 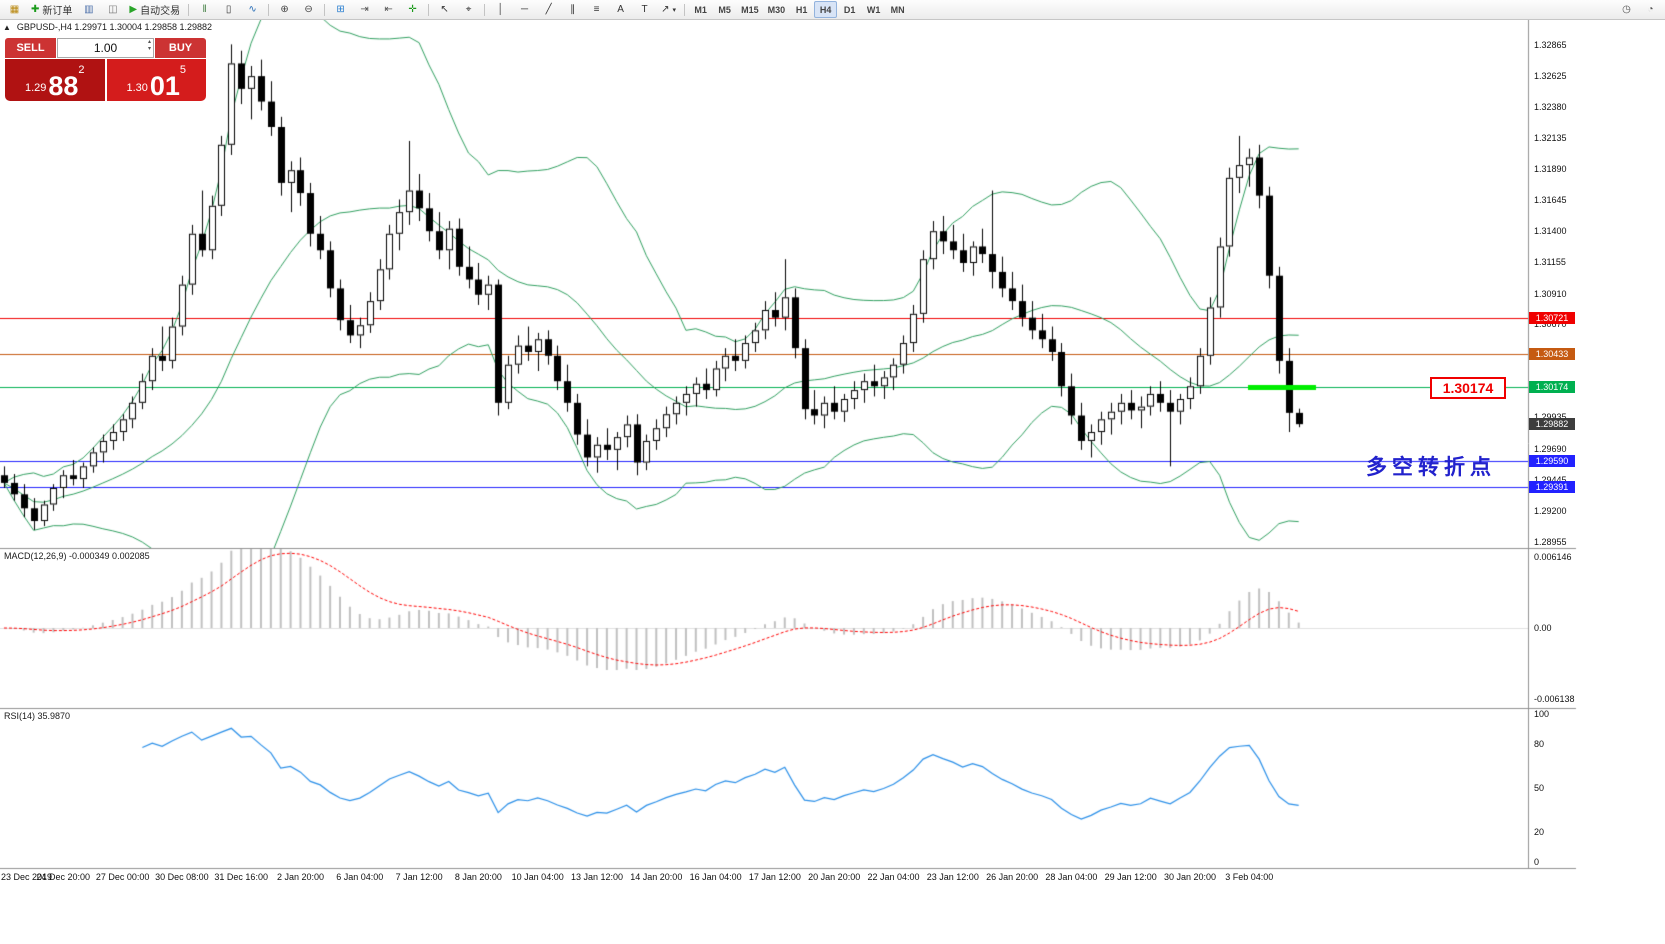 What do you see at coordinates (774, 877) in the screenshot?
I see `time-axis-label: 17 Jan 12:00` at bounding box center [774, 877].